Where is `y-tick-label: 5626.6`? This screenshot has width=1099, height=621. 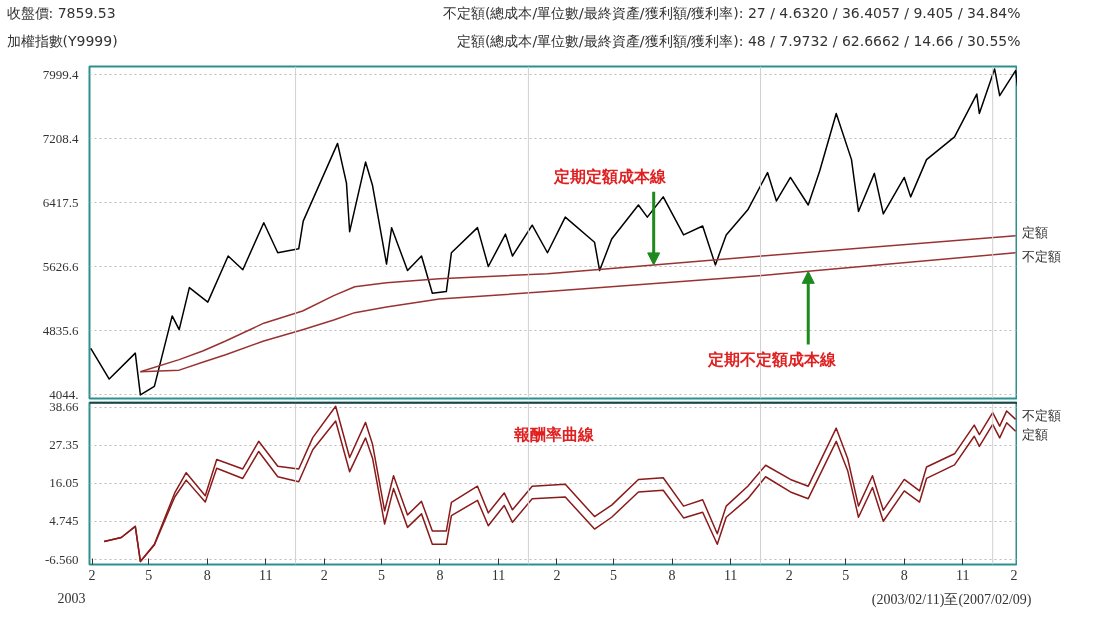
y-tick-label: 5626.6 is located at coordinates (60, 266).